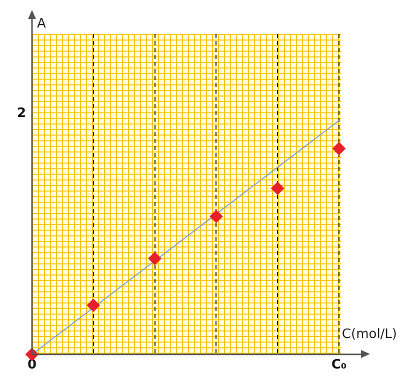  I want to click on x-tick-label: C₀, so click(339, 365).